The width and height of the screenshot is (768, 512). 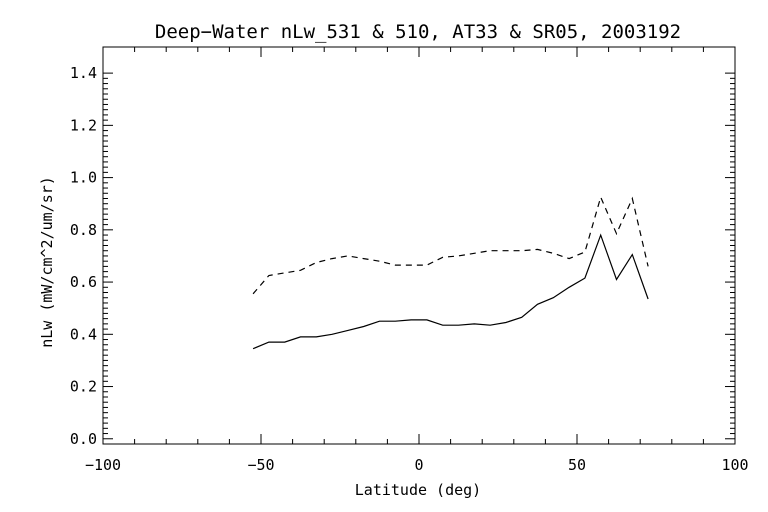 What do you see at coordinates (83, 125) in the screenshot?
I see `y-tick-label: 1.2` at bounding box center [83, 125].